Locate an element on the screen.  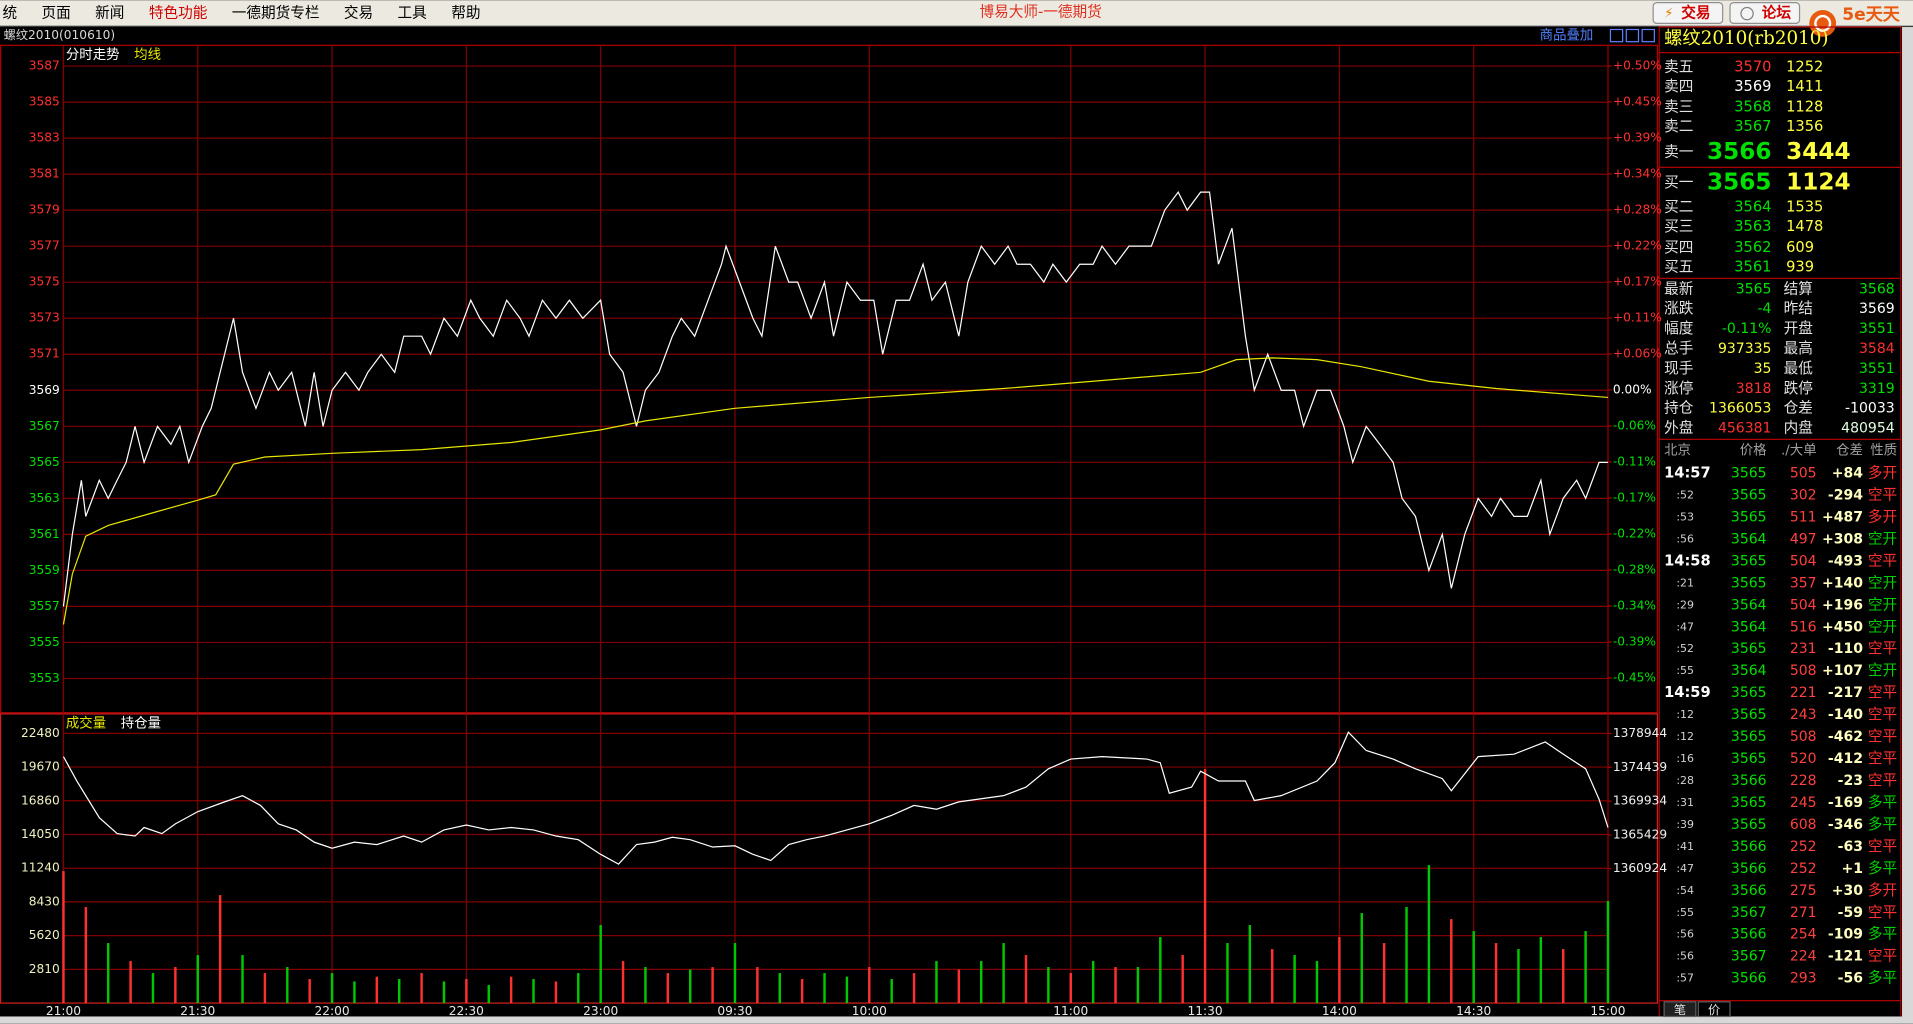
tick-type: 多平 is located at coordinates (1882, 868).